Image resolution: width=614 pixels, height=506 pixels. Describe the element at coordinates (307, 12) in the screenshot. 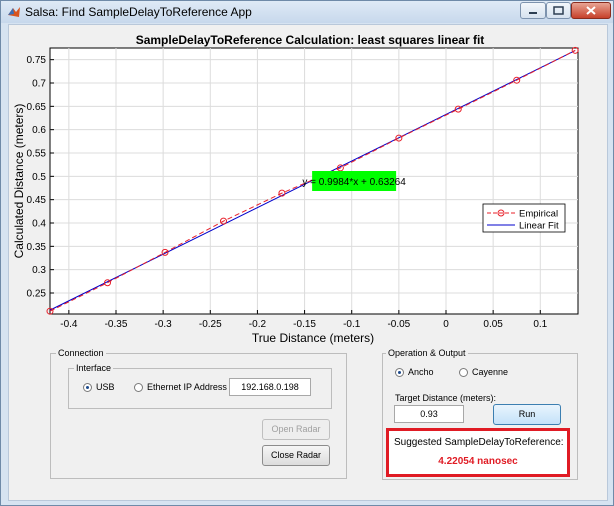

I see `title-bar: Salsa: Find SampleDelayToReference App` at that location.